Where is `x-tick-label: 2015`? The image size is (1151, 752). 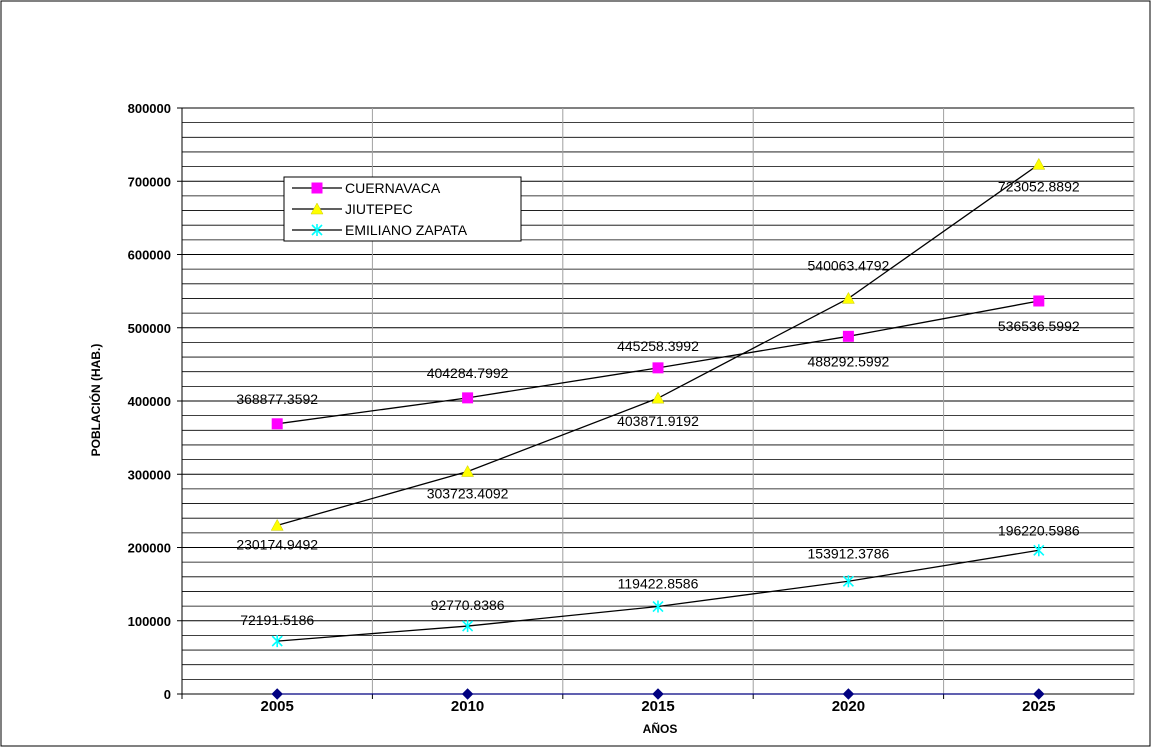 x-tick-label: 2015 is located at coordinates (657, 706).